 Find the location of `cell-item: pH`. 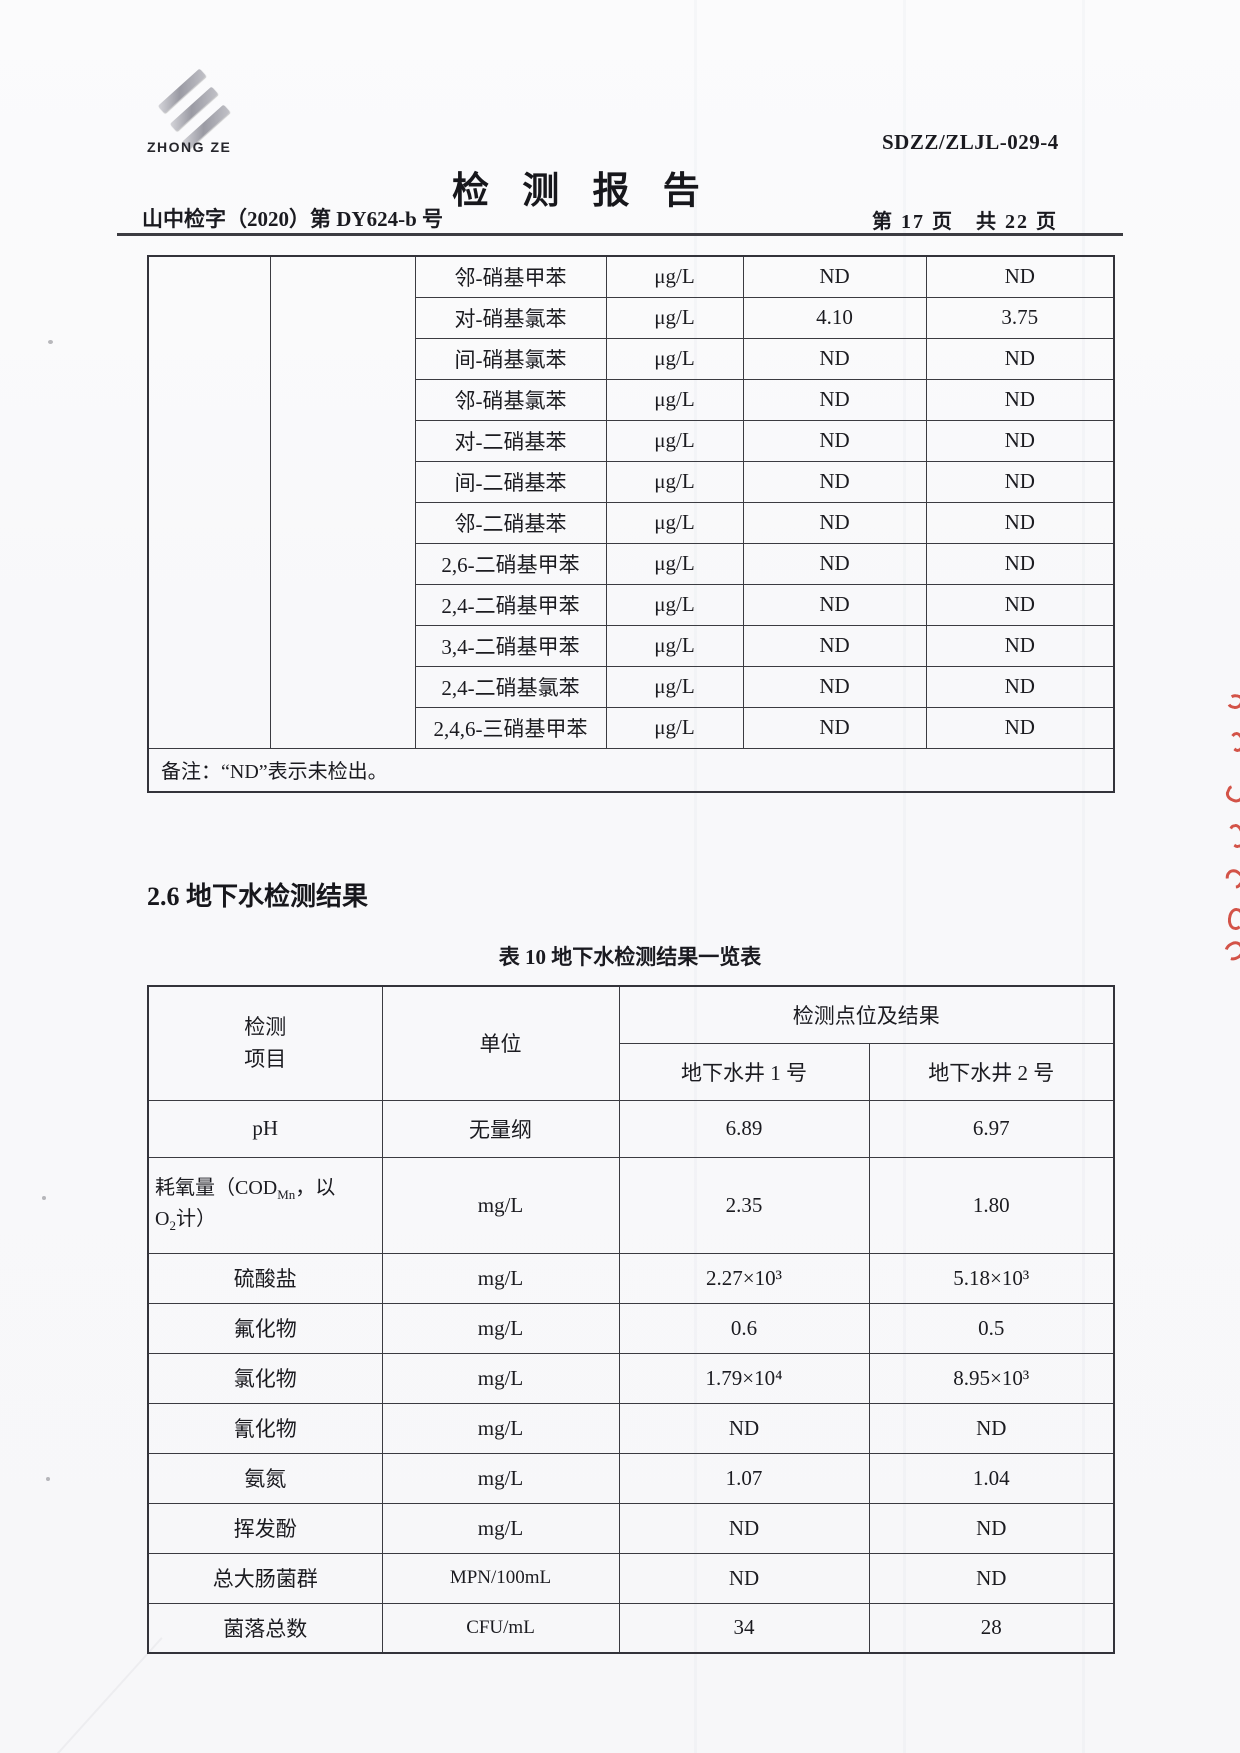

cell-item: pH is located at coordinates (265, 1128).